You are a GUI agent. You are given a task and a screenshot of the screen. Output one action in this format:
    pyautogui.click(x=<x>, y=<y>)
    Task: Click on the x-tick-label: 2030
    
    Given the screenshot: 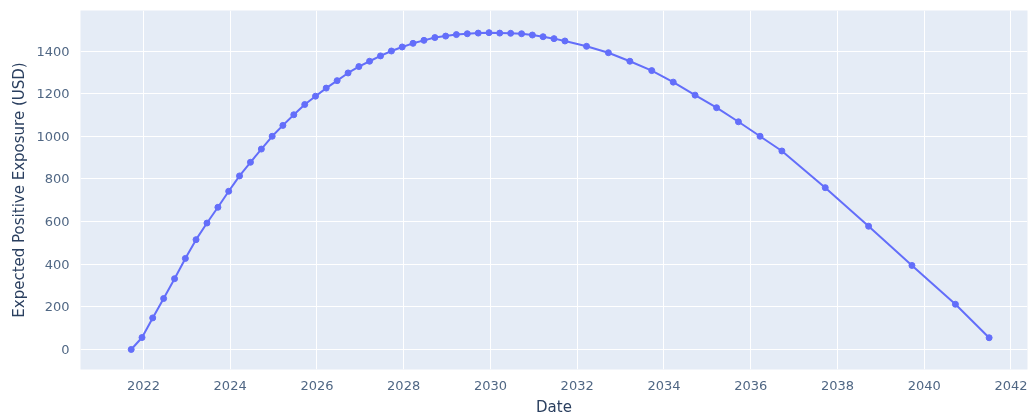 What is the action you would take?
    pyautogui.click(x=490, y=385)
    